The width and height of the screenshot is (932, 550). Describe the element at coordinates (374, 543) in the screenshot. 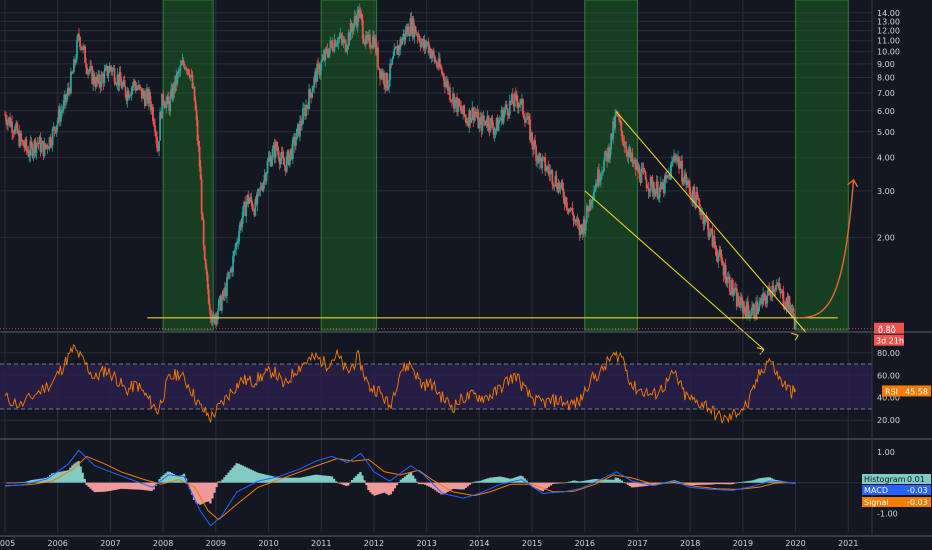

I see `year-tick-label: 2012` at that location.